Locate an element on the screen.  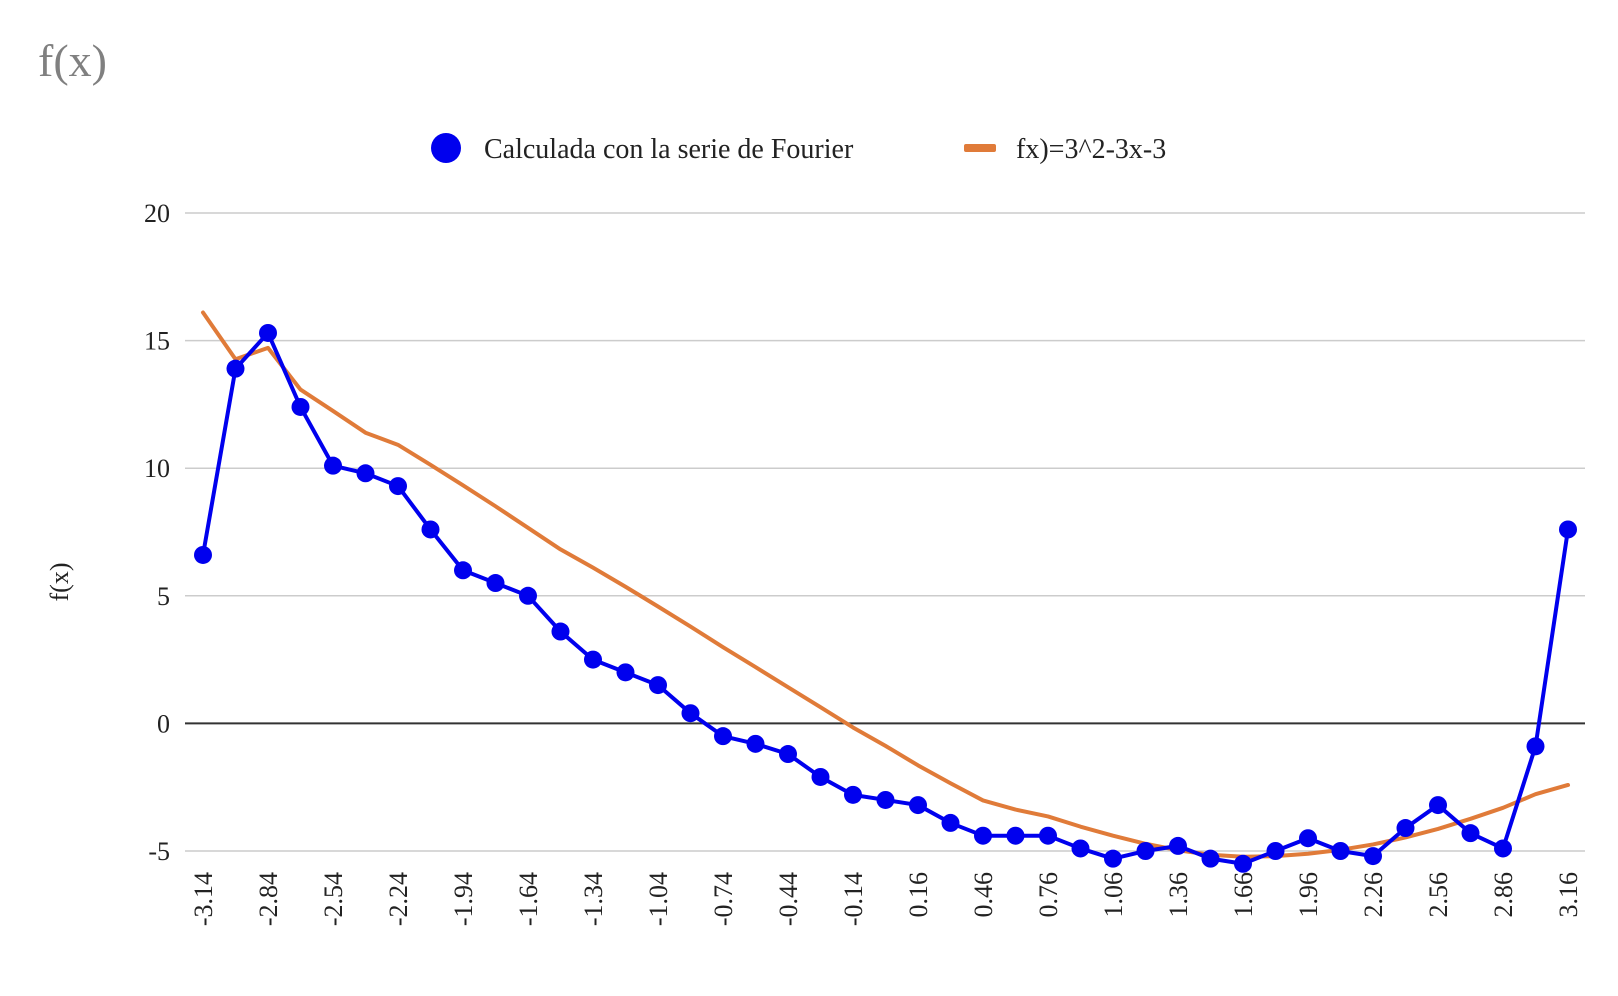
y-tick-label: 20 is located at coordinates (157, 213).